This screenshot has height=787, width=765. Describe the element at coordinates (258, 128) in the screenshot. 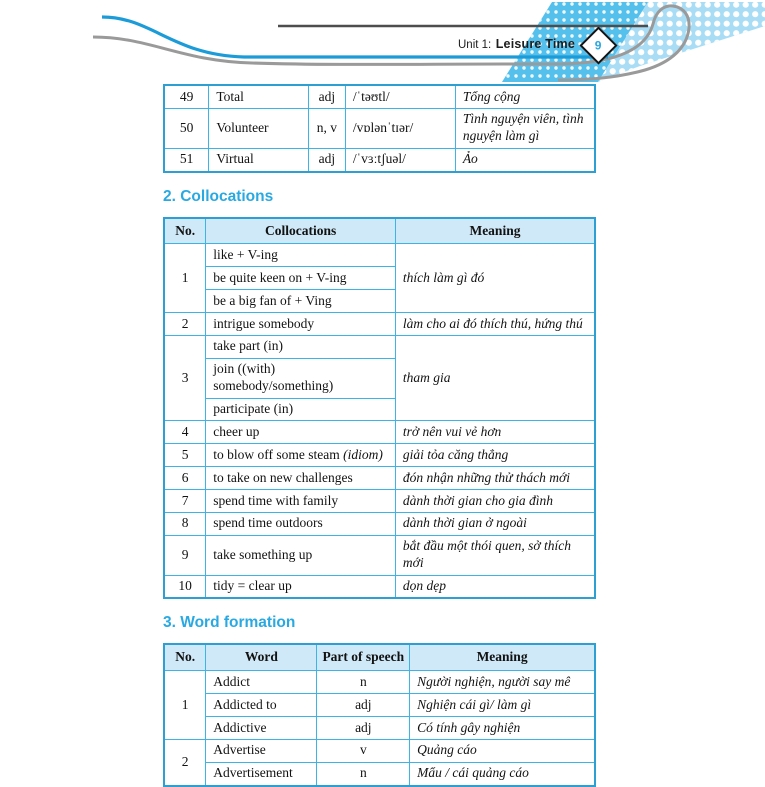

I see `vocab-word-cell: Volunteer` at that location.